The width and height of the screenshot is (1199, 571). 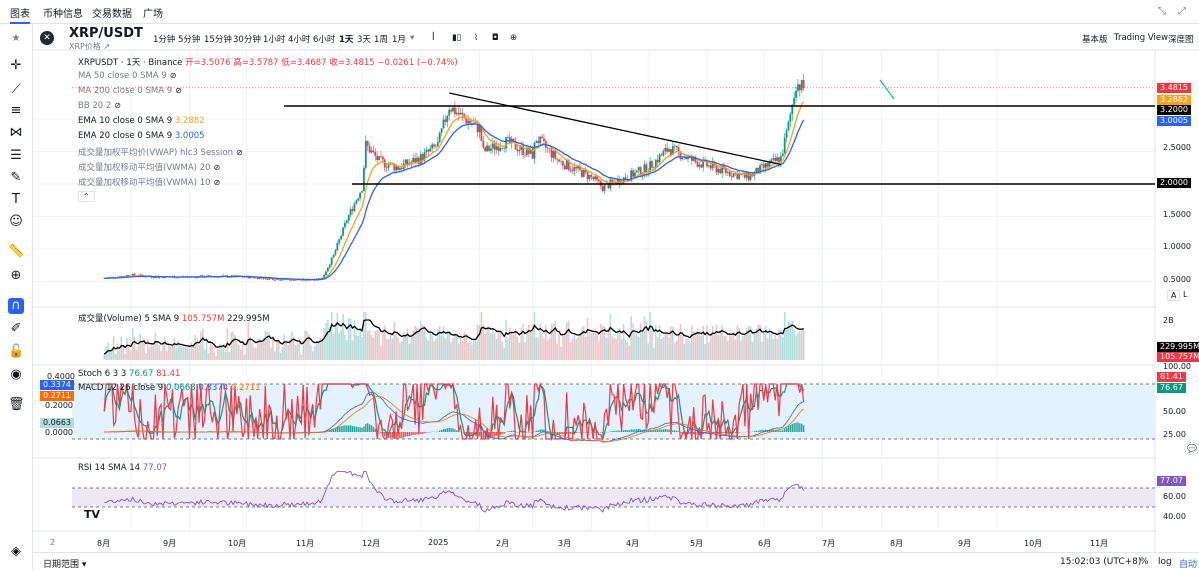 What do you see at coordinates (887, 89) in the screenshot?
I see `projection-arrow` at bounding box center [887, 89].